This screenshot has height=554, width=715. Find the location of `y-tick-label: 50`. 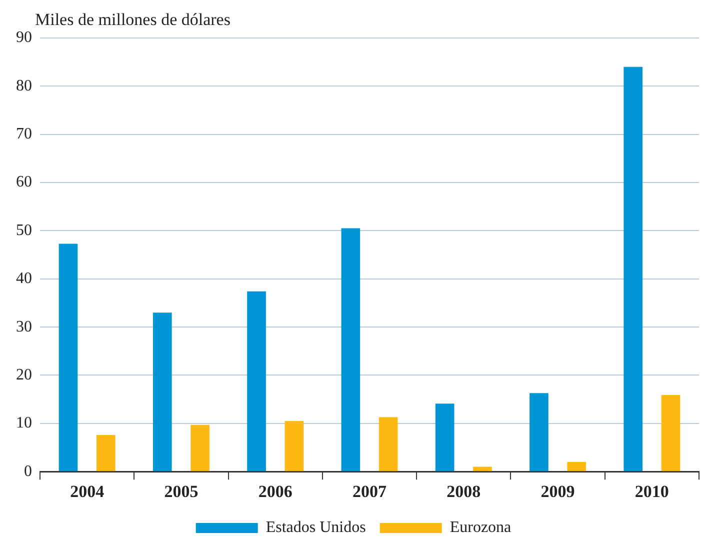

y-tick-label: 50 is located at coordinates (24, 230).